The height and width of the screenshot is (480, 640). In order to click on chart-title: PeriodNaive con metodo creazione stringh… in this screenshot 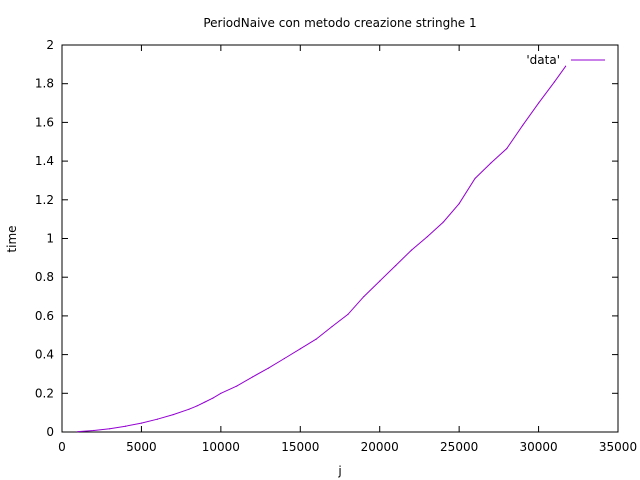, I will do `click(339, 23)`.